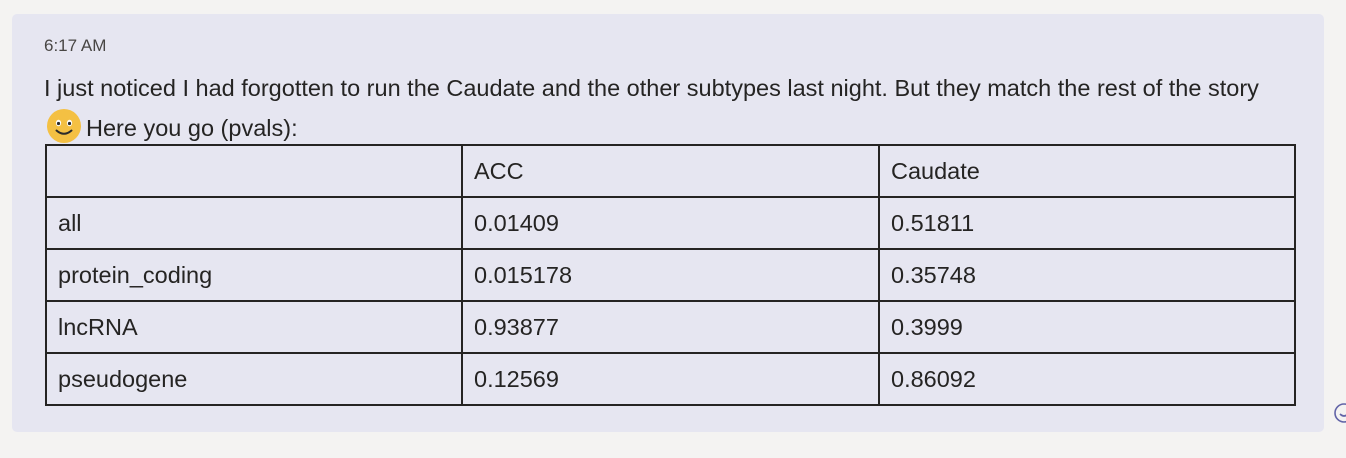 The height and width of the screenshot is (458, 1346). Describe the element at coordinates (254, 327) in the screenshot. I see `table-cell: lncRNA` at that location.